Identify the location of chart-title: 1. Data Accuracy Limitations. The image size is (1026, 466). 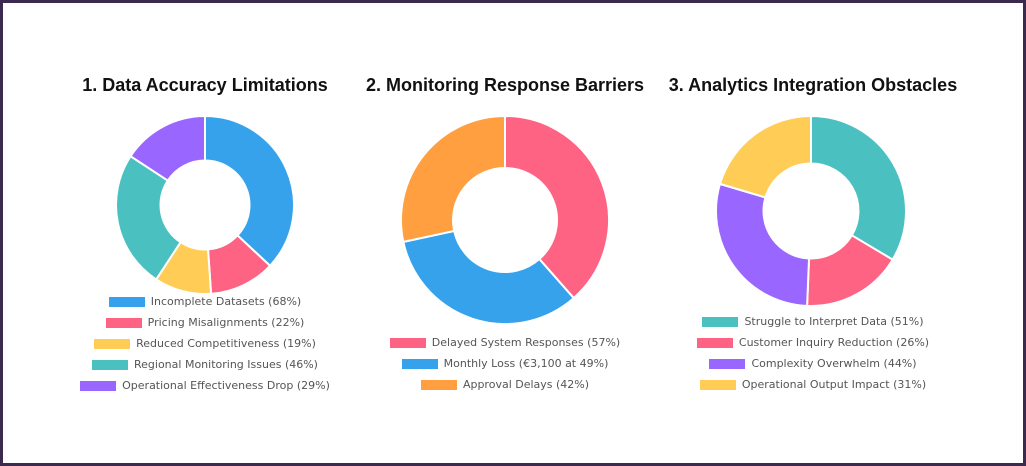
(205, 85).